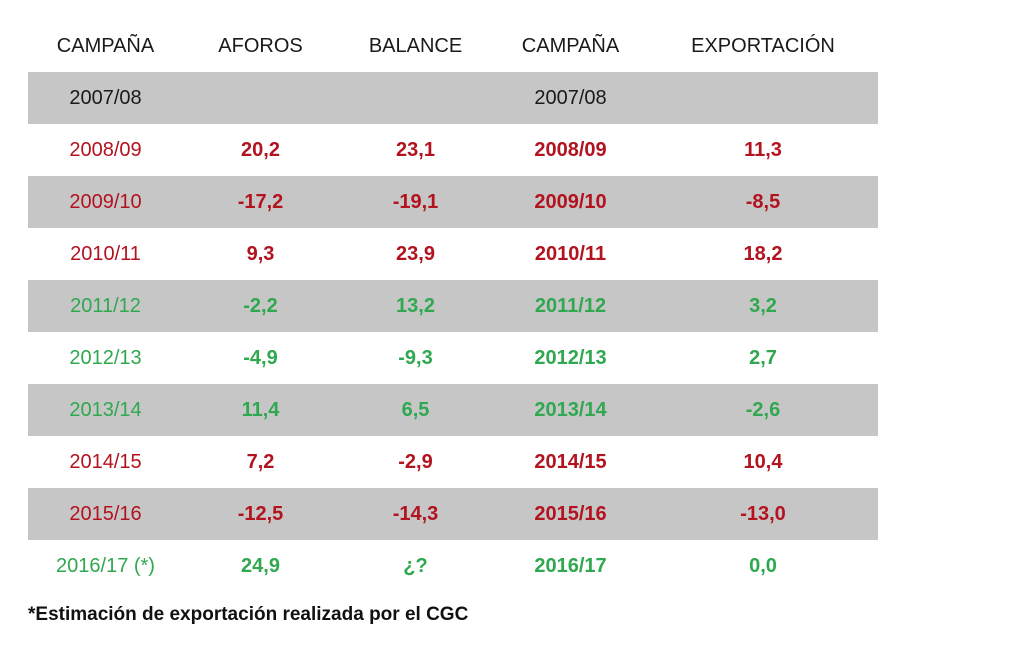 The image size is (1024, 648). What do you see at coordinates (763, 201) in the screenshot?
I see `cell-exportacion: -8,5` at bounding box center [763, 201].